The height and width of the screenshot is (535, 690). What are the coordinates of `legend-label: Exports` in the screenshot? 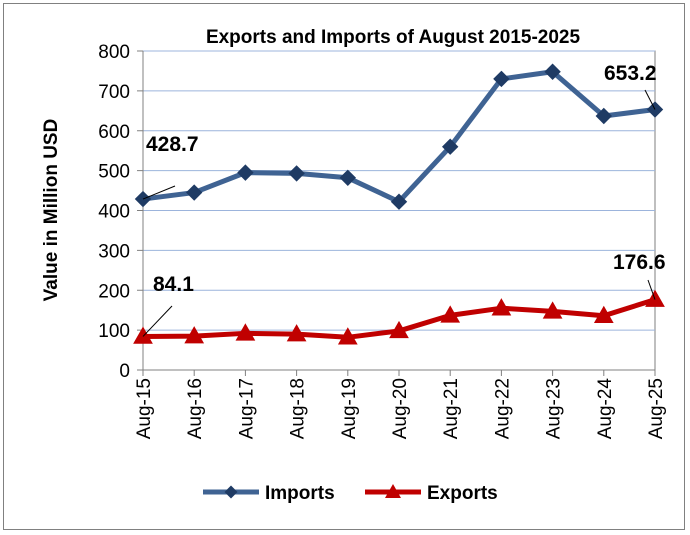 It's located at (462, 493).